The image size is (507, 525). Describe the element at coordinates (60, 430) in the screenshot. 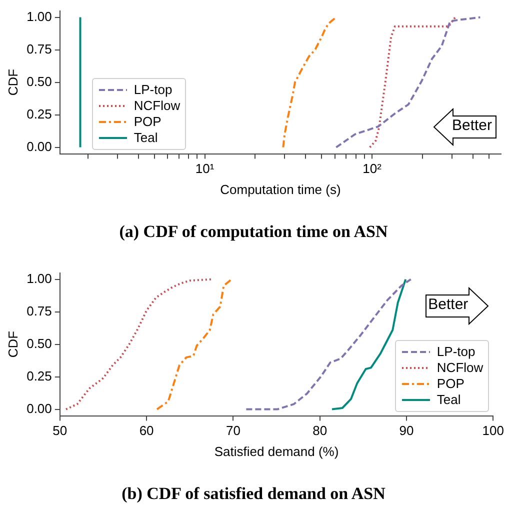

I see `x-tick-label: 50` at that location.